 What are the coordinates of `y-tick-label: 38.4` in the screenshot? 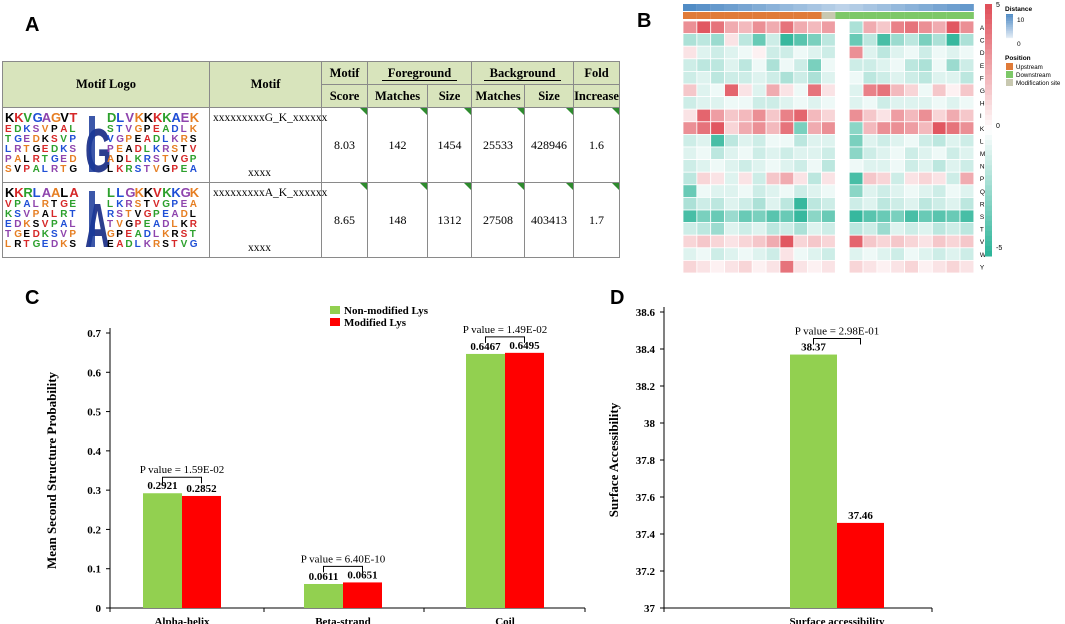 It's located at (646, 350).